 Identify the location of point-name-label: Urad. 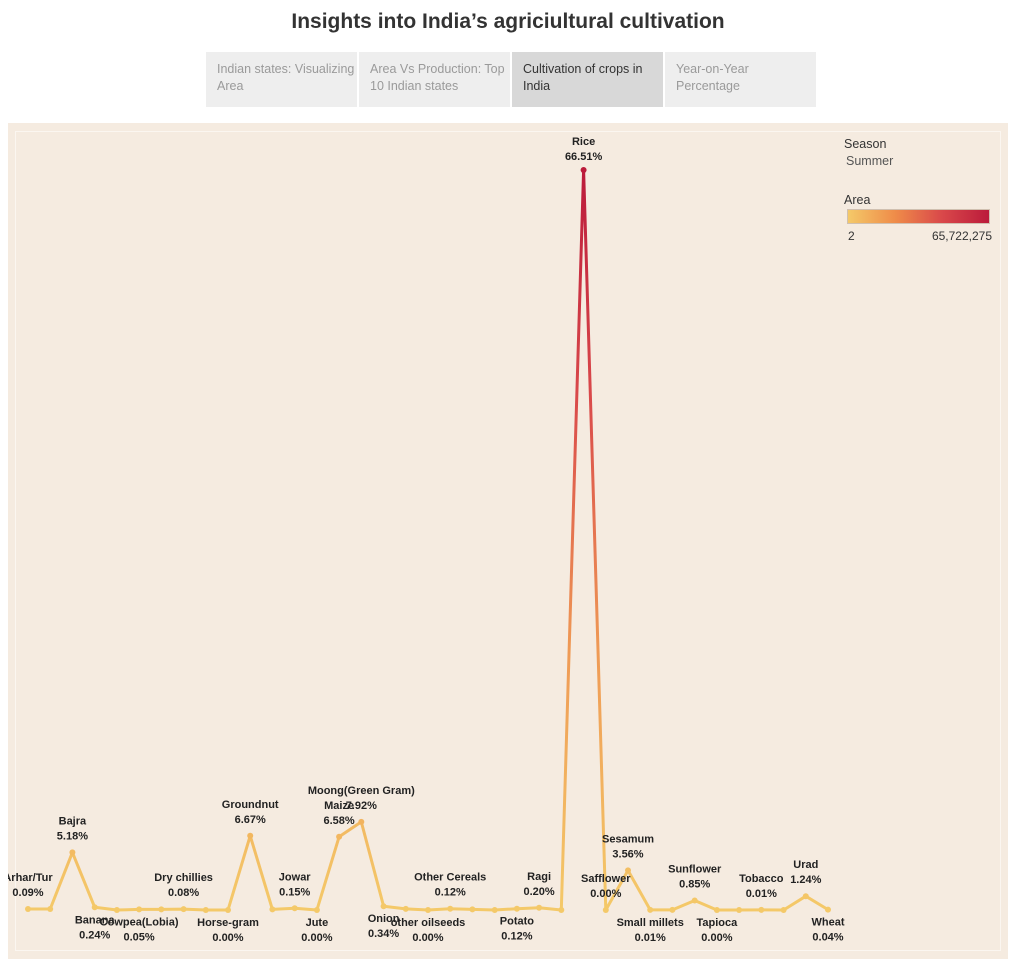
(805, 865).